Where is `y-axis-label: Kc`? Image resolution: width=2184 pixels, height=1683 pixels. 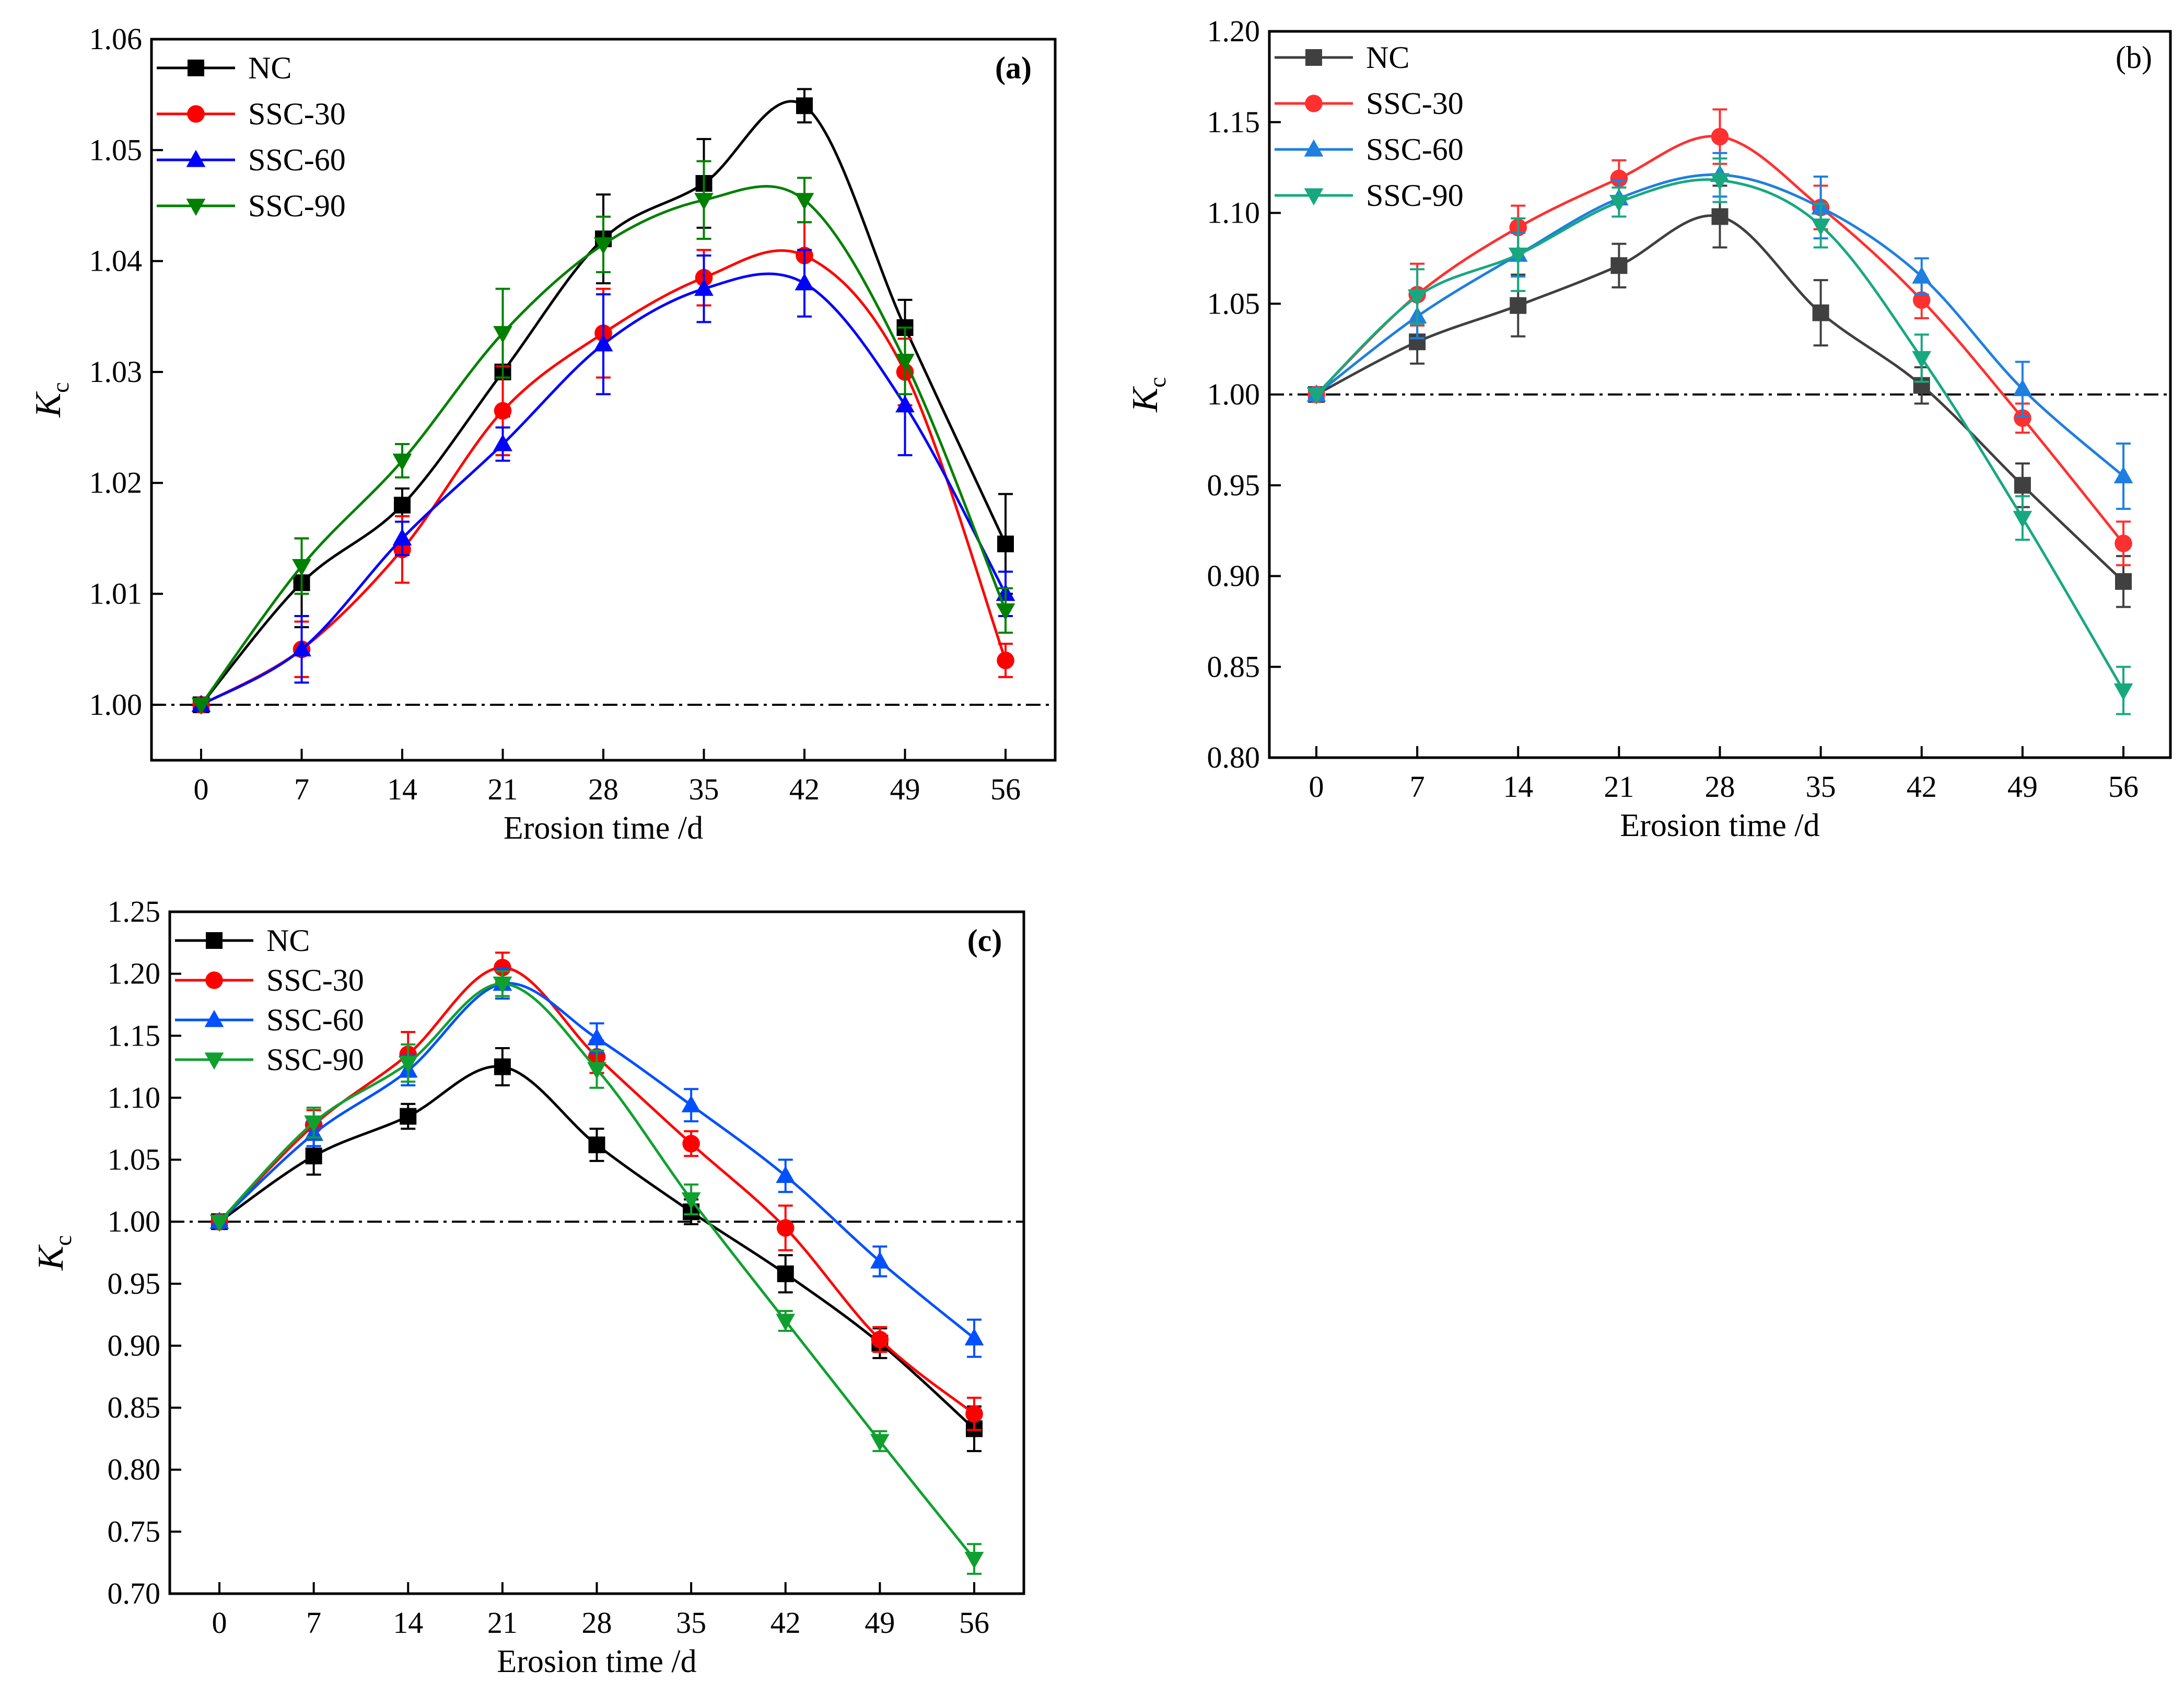 y-axis-label: Kc is located at coordinates (54, 1253).